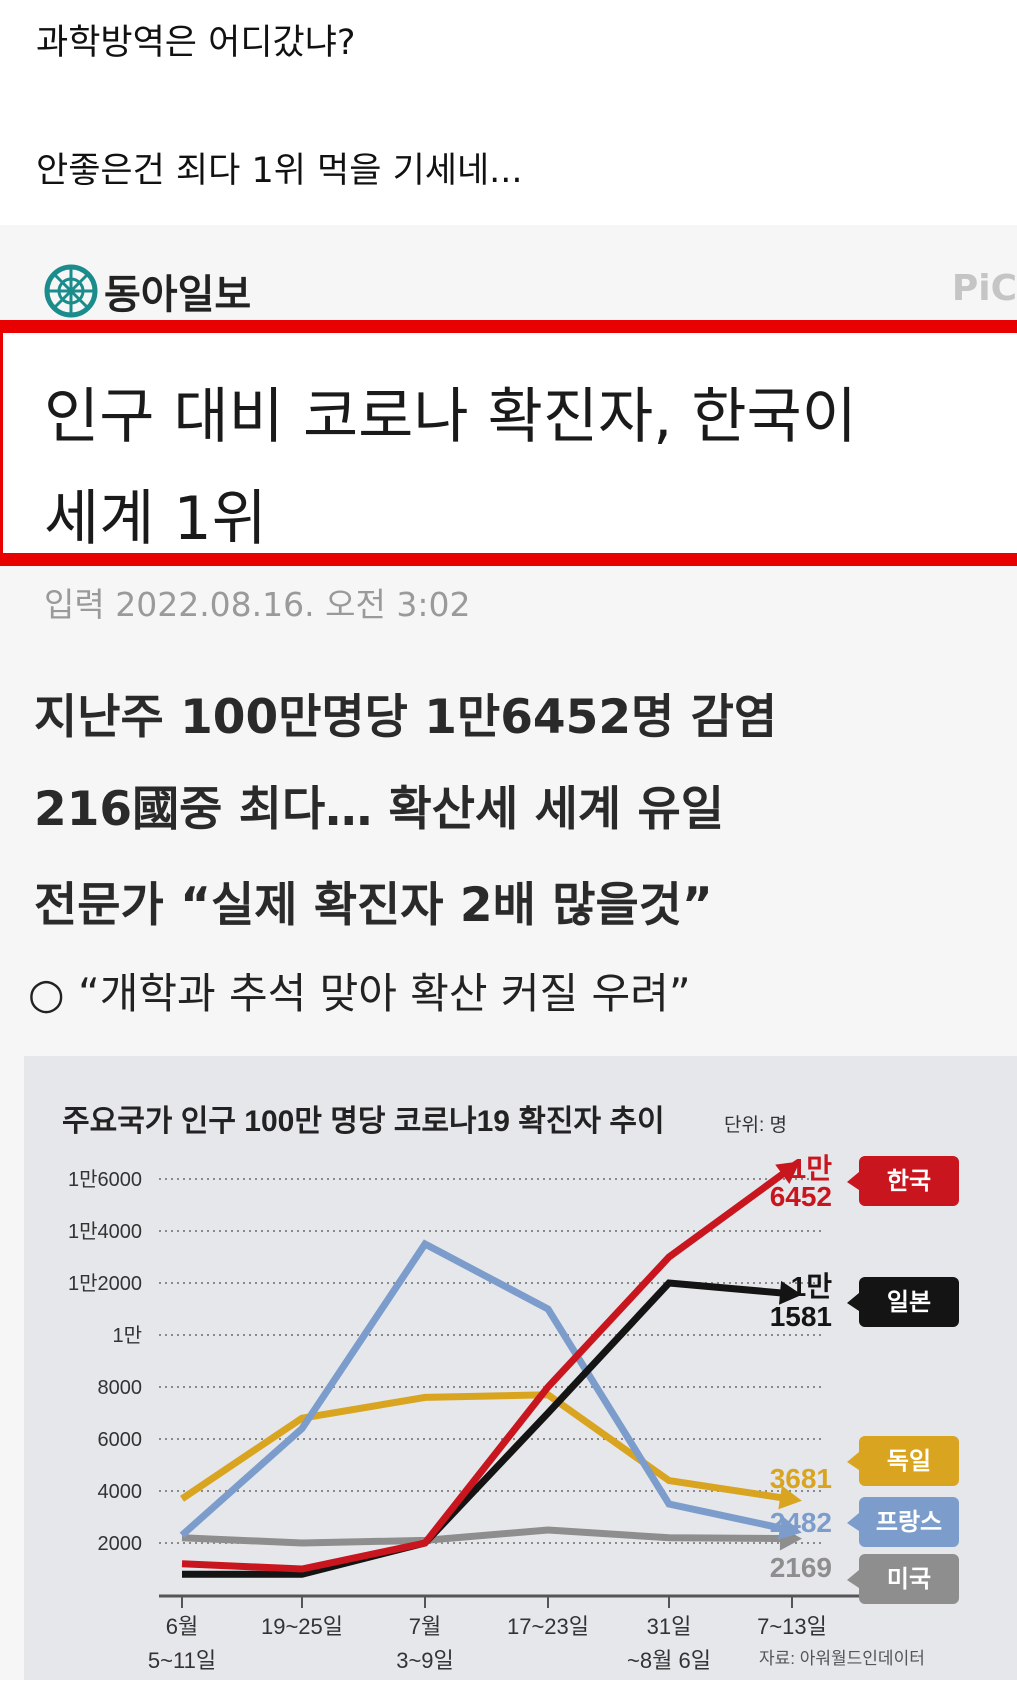 This screenshot has height=1684, width=1017. What do you see at coordinates (105, 1283) in the screenshot?
I see `y-tick-label: 1만2000` at bounding box center [105, 1283].